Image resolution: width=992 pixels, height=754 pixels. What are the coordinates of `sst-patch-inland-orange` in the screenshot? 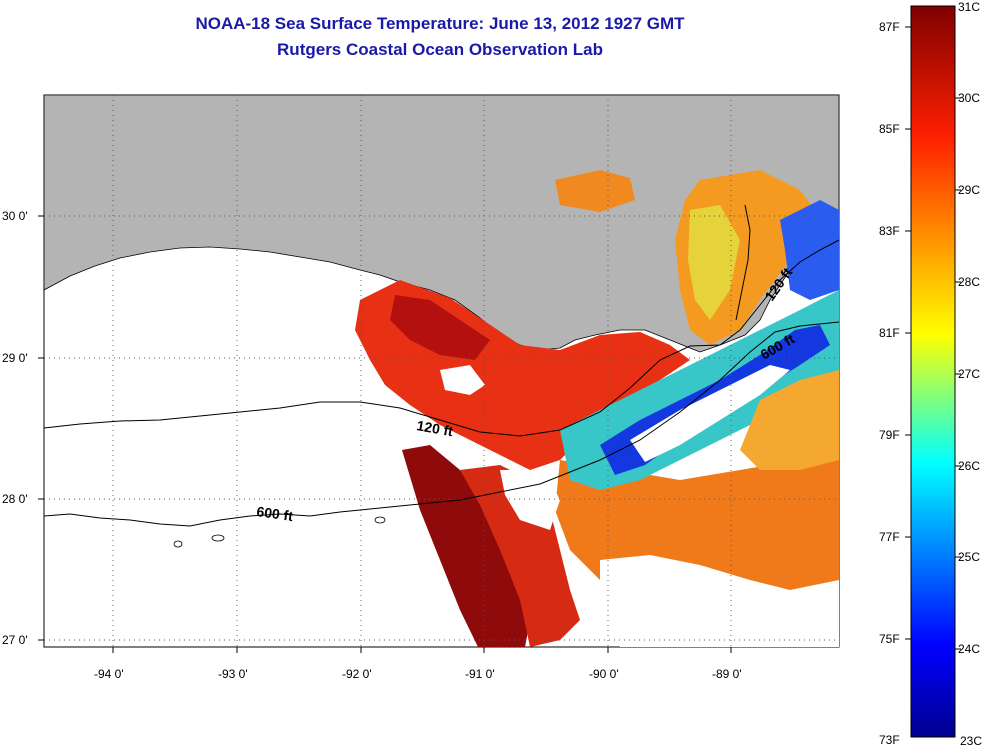 It's located at (595, 191).